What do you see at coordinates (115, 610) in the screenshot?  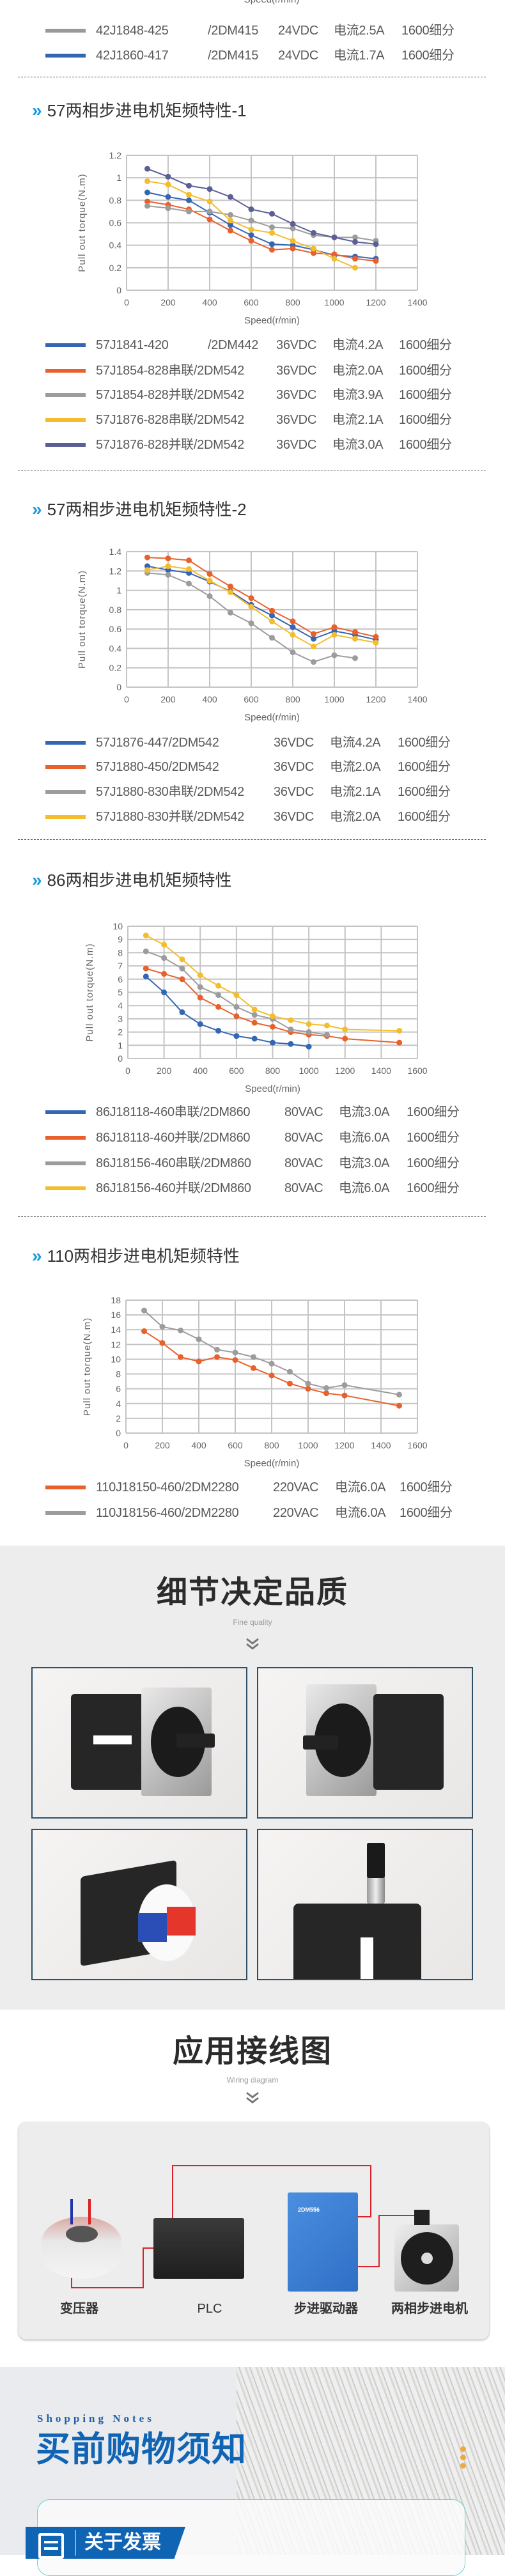 I see `y-tick-label: 0.8` at bounding box center [115, 610].